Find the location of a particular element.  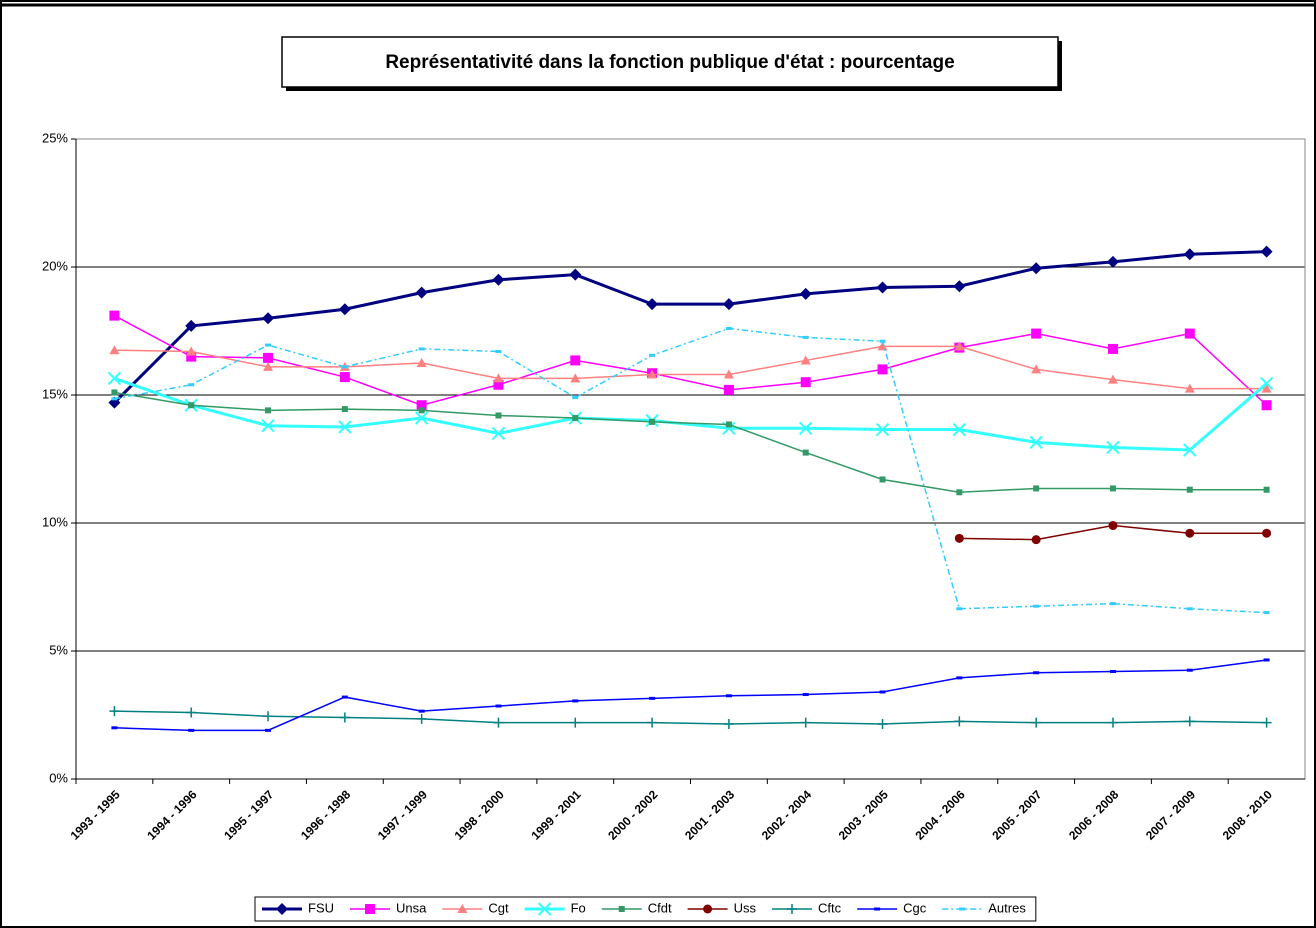

legend-label: Cgt is located at coordinates (498, 907).